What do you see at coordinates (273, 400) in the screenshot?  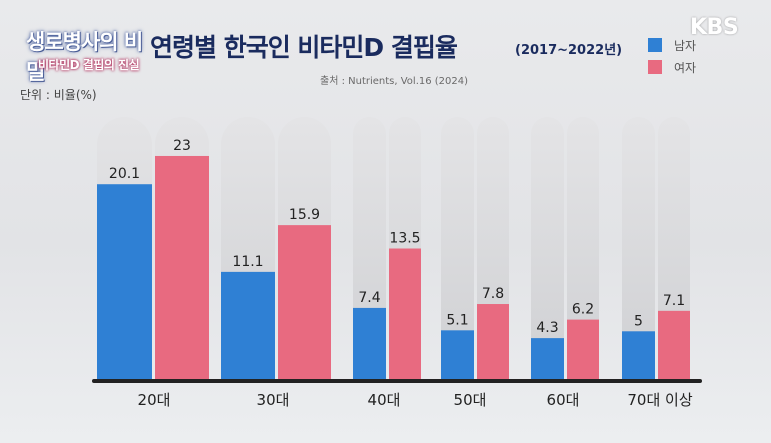 I see `x-tick-label: 30대` at bounding box center [273, 400].